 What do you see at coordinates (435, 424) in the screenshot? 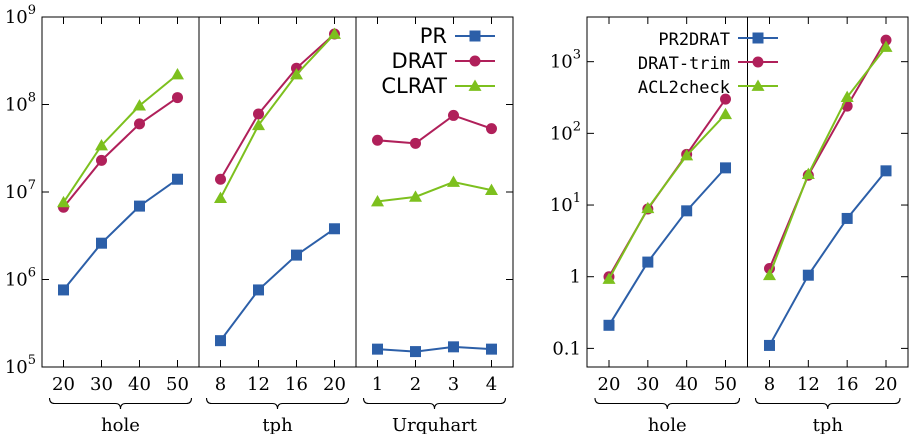
I see `group-label: Urquhart` at bounding box center [435, 424].